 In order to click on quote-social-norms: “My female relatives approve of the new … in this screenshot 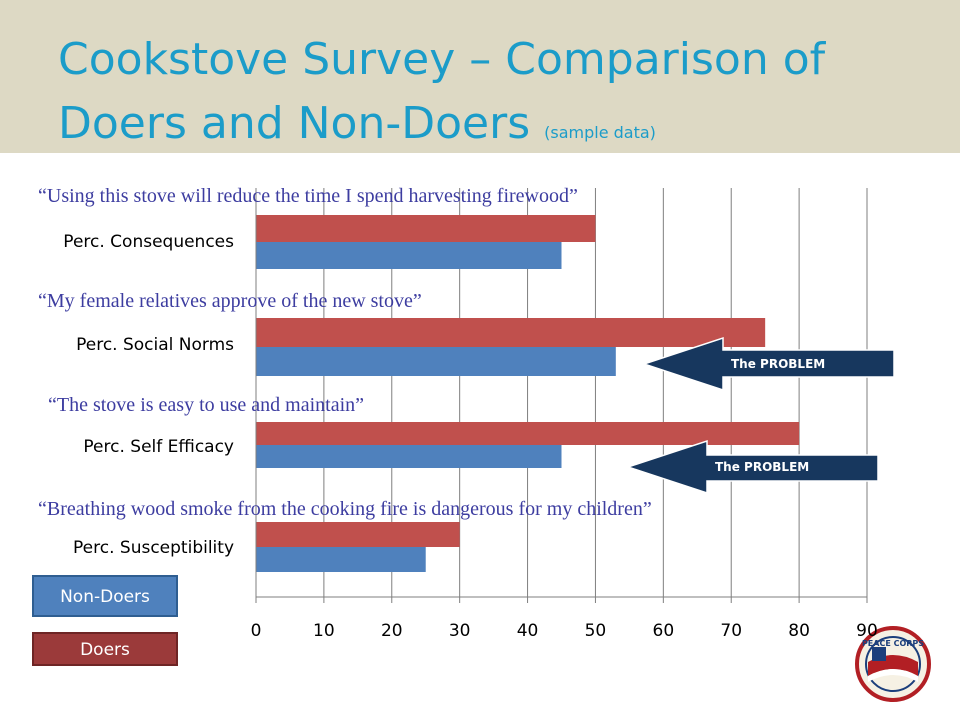, I will do `click(230, 301)`.